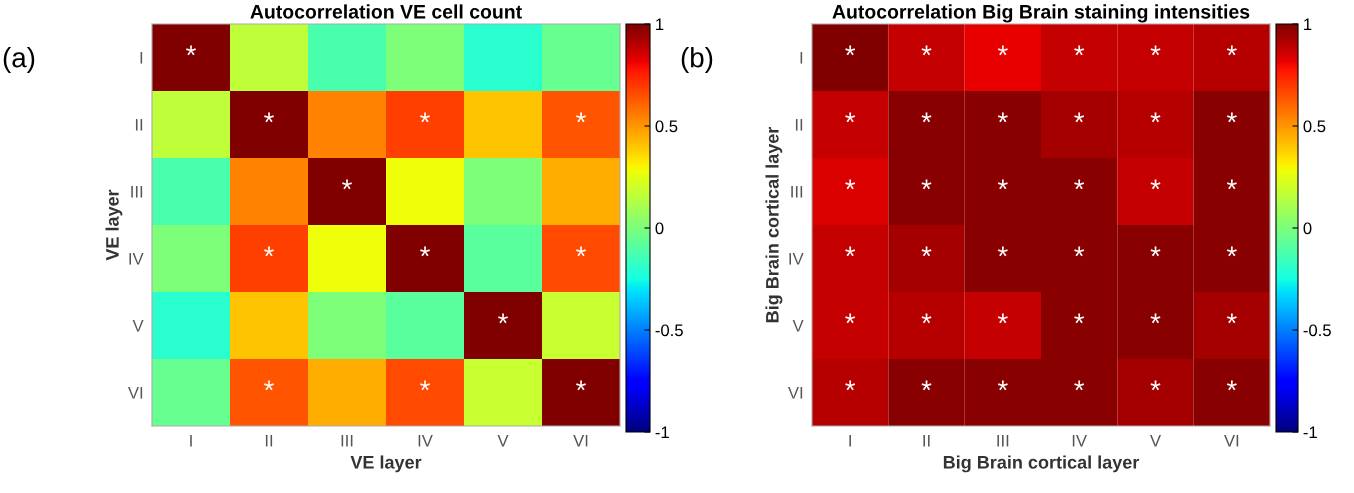 Image resolution: width=1354 pixels, height=493 pixels. I want to click on y-axis-title: Big Brain cortical layer, so click(774, 224).